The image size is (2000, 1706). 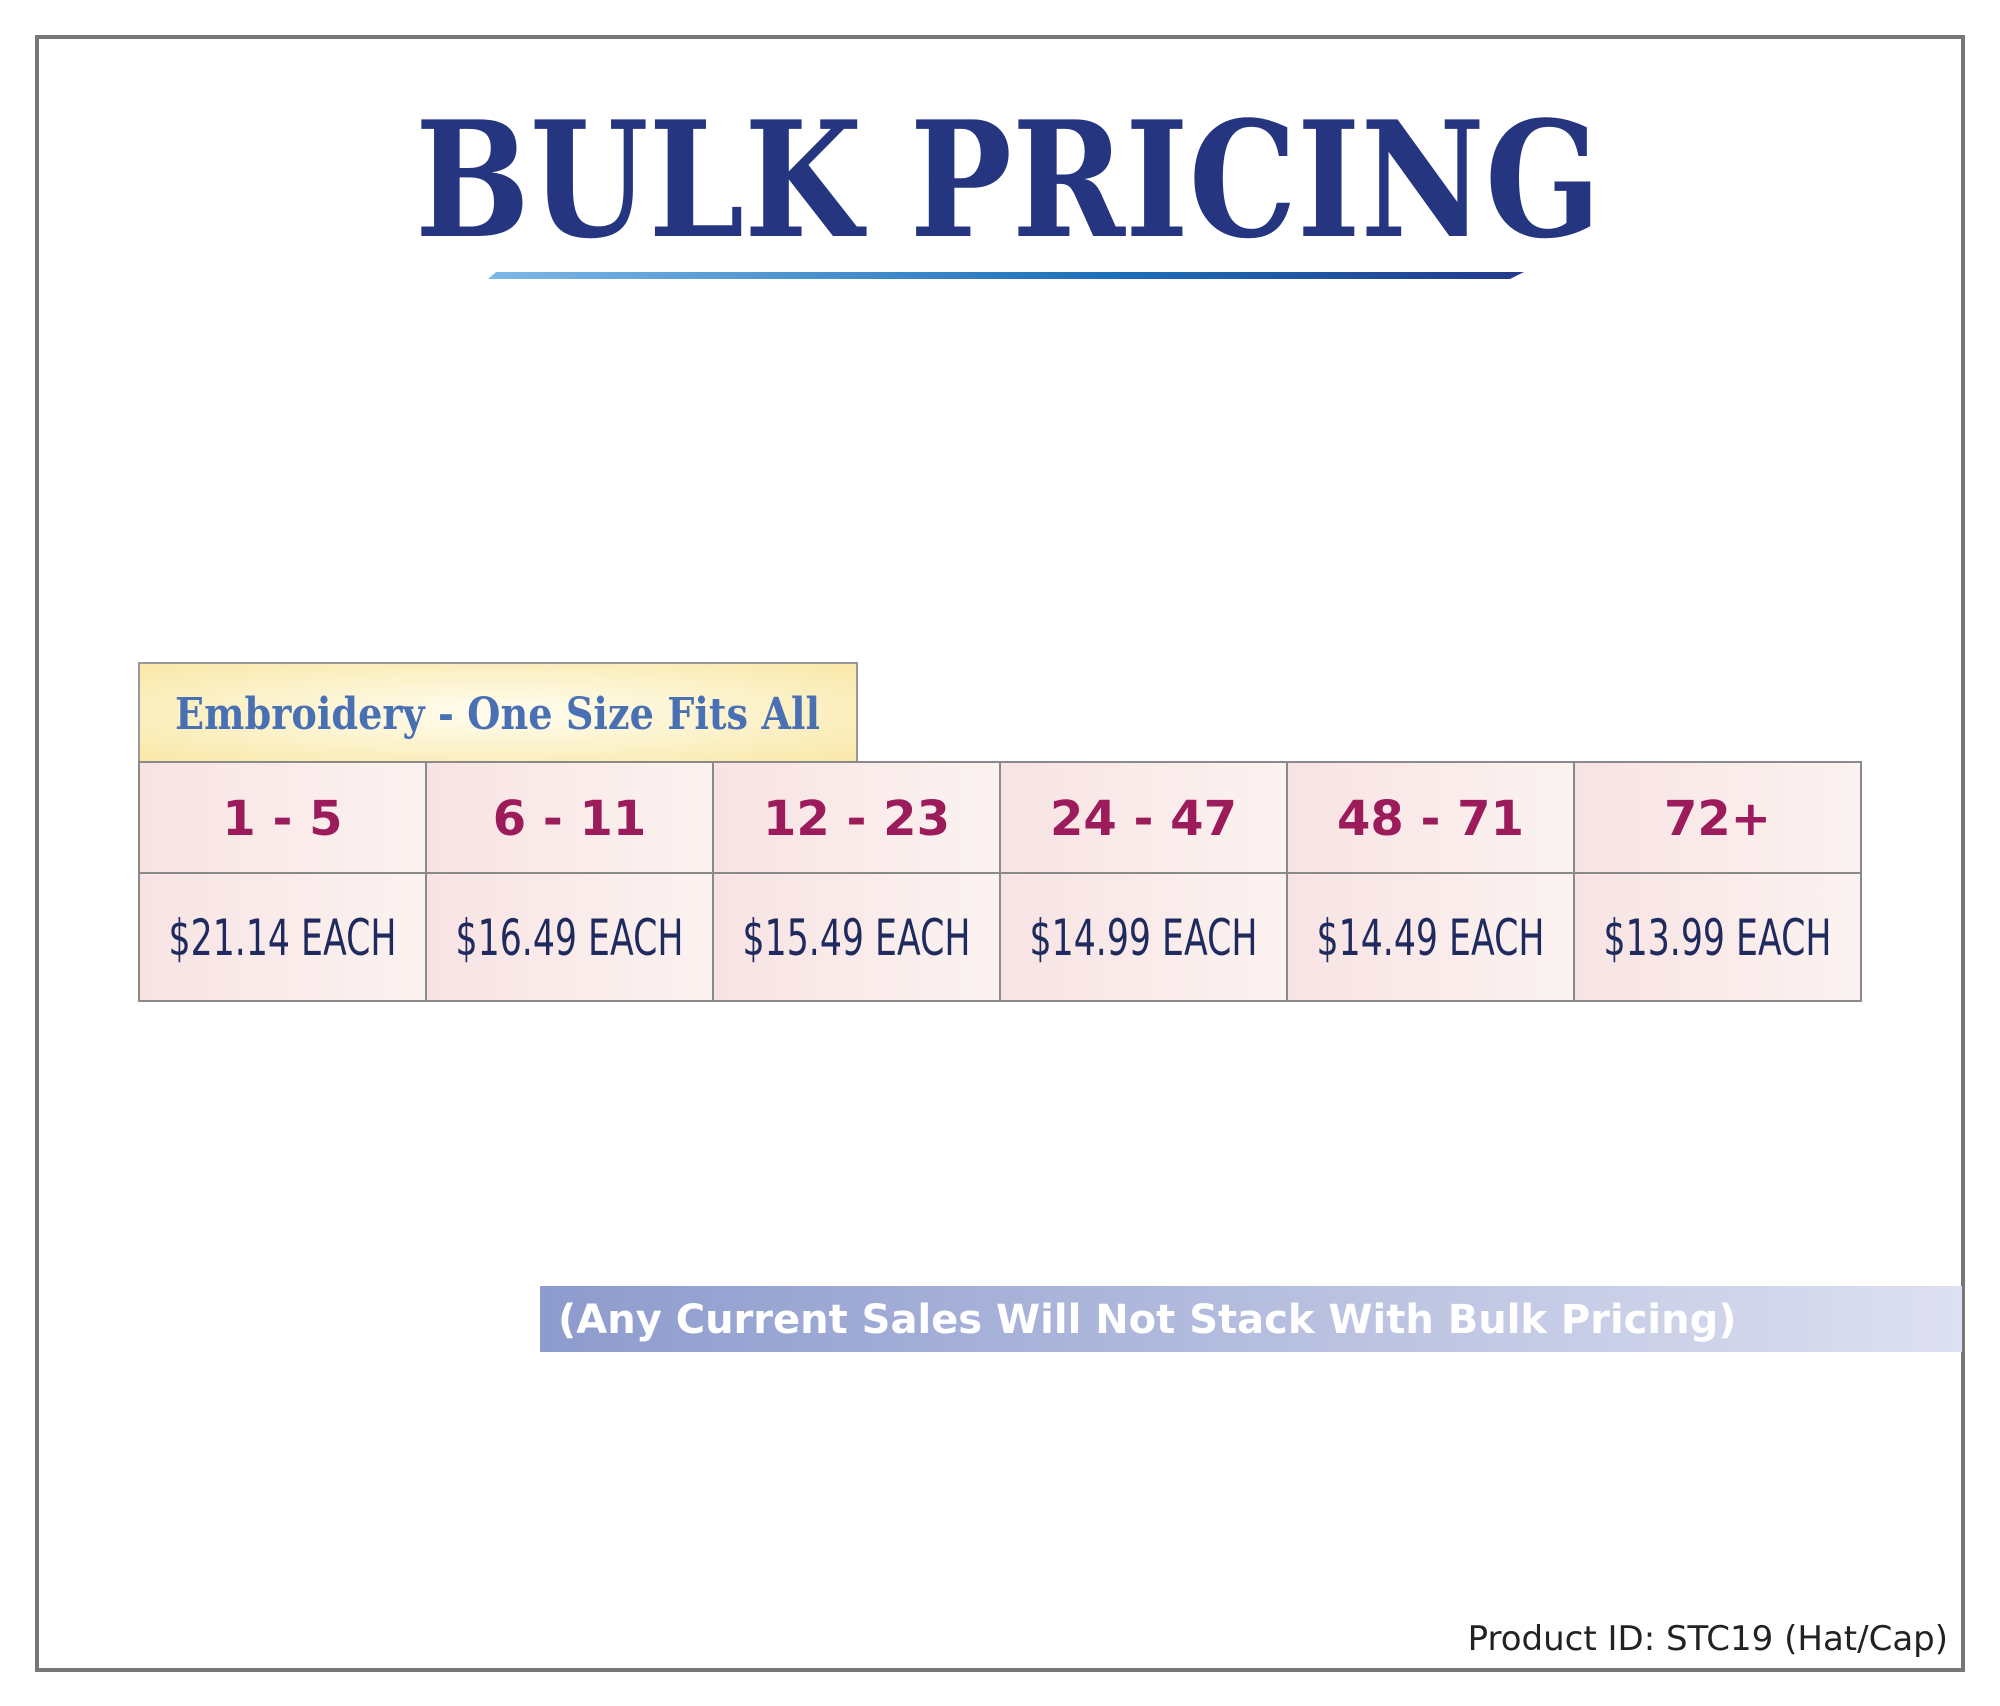 I want to click on price: $15.49 EACH, so click(x=857, y=938).